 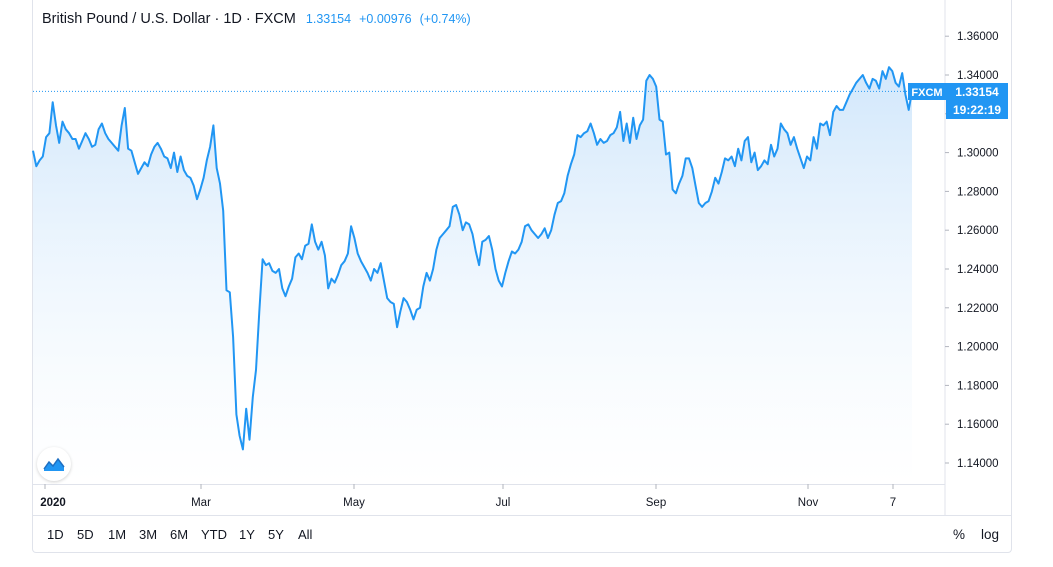 I want to click on symbol-name: British Pound / U.S. Dollar, so click(x=126, y=19).